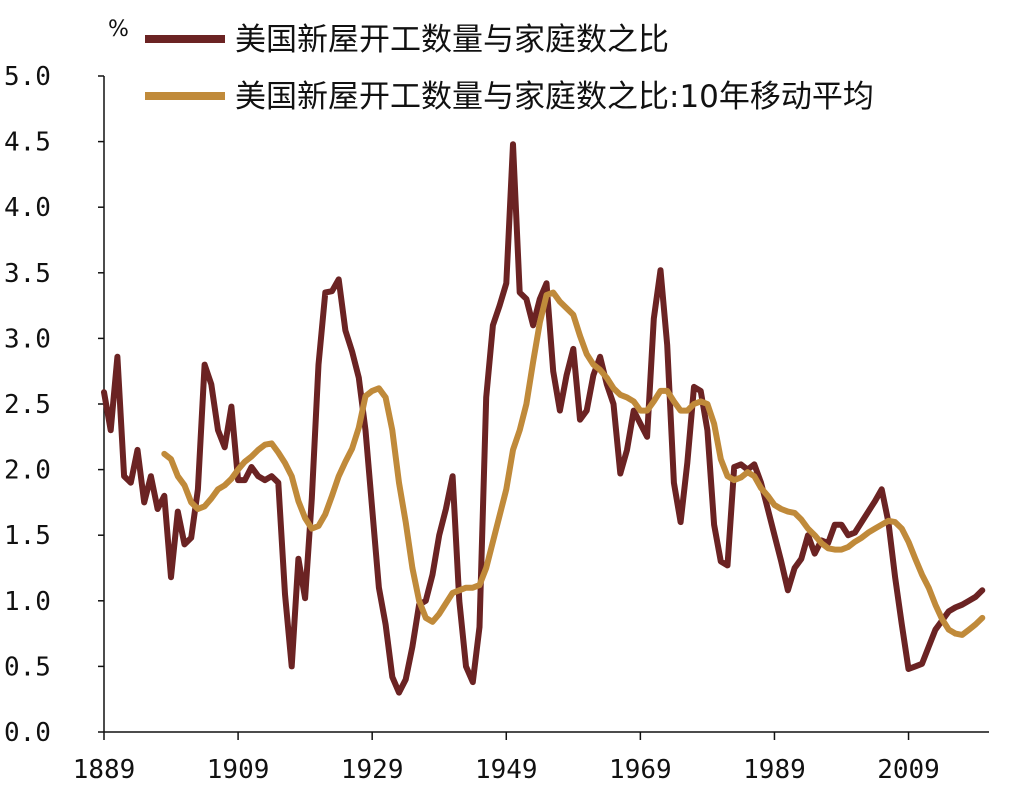 The width and height of the screenshot is (1012, 801). I want to click on y-unit-label: %, so click(118, 29).